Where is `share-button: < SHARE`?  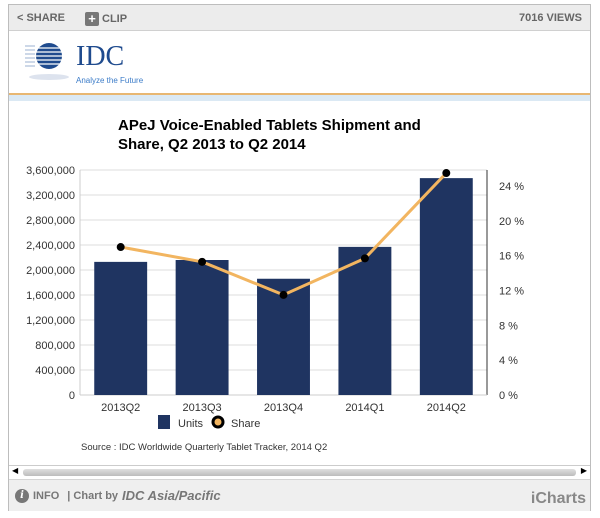
share-button: < SHARE is located at coordinates (41, 18).